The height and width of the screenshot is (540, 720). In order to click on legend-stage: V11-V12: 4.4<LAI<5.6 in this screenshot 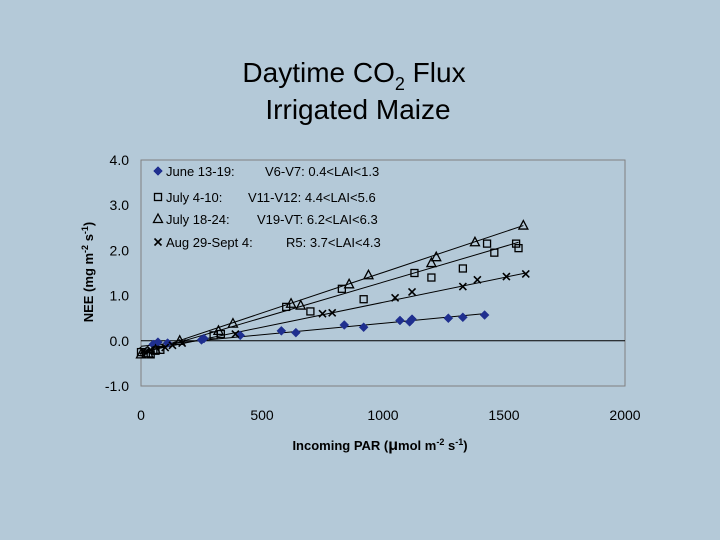, I will do `click(312, 197)`.